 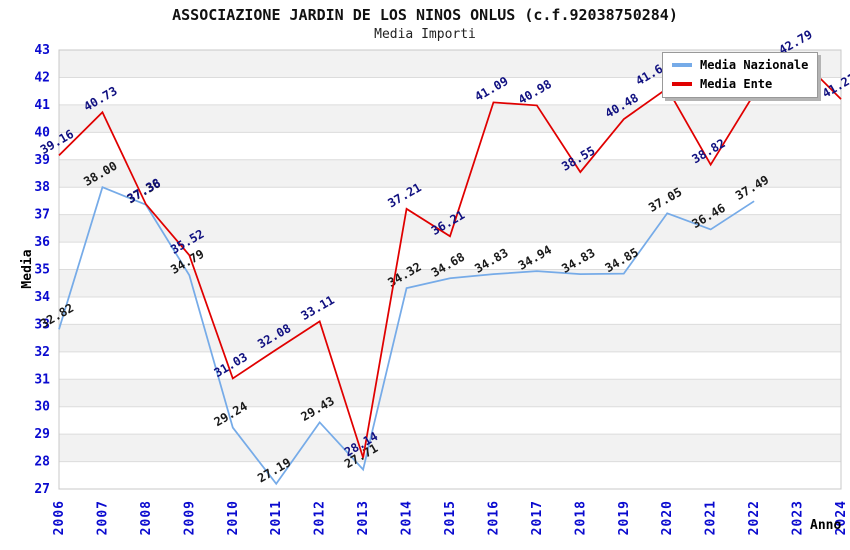 I want to click on y-tick-label: 34, so click(x=42, y=297).